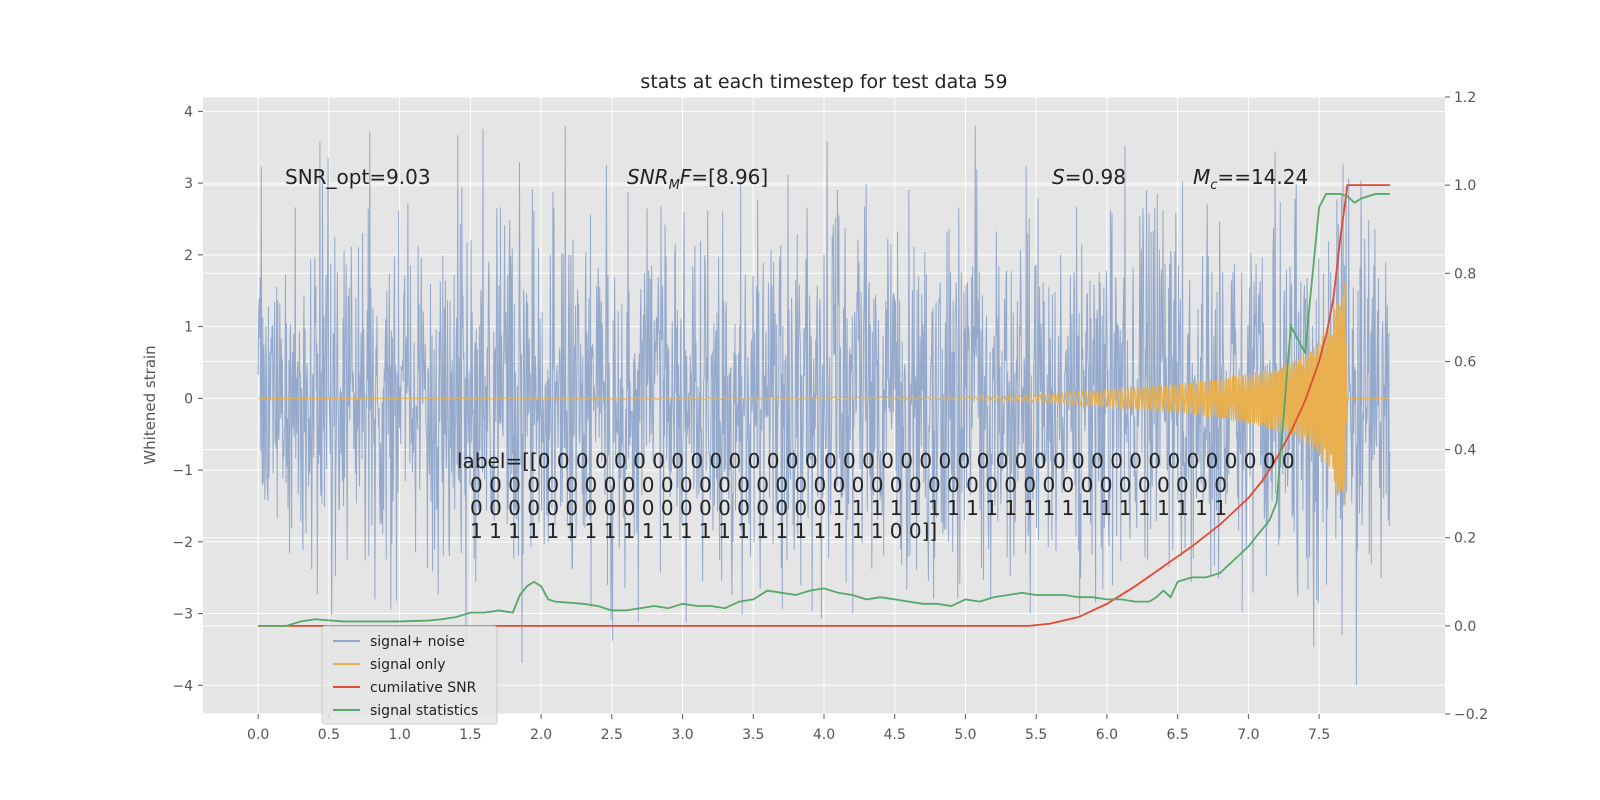  I want to click on x-tick-label-2: 1.0, so click(399, 735).